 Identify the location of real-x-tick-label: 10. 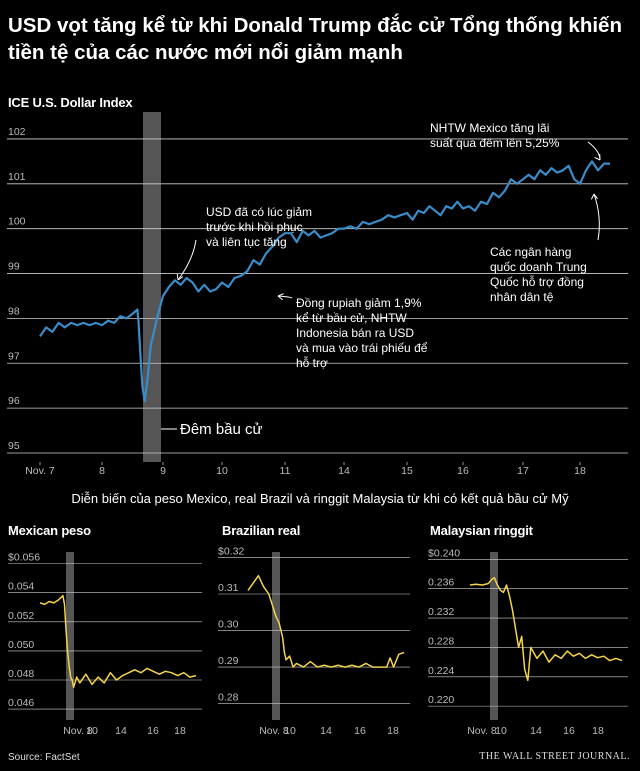
(290, 731).